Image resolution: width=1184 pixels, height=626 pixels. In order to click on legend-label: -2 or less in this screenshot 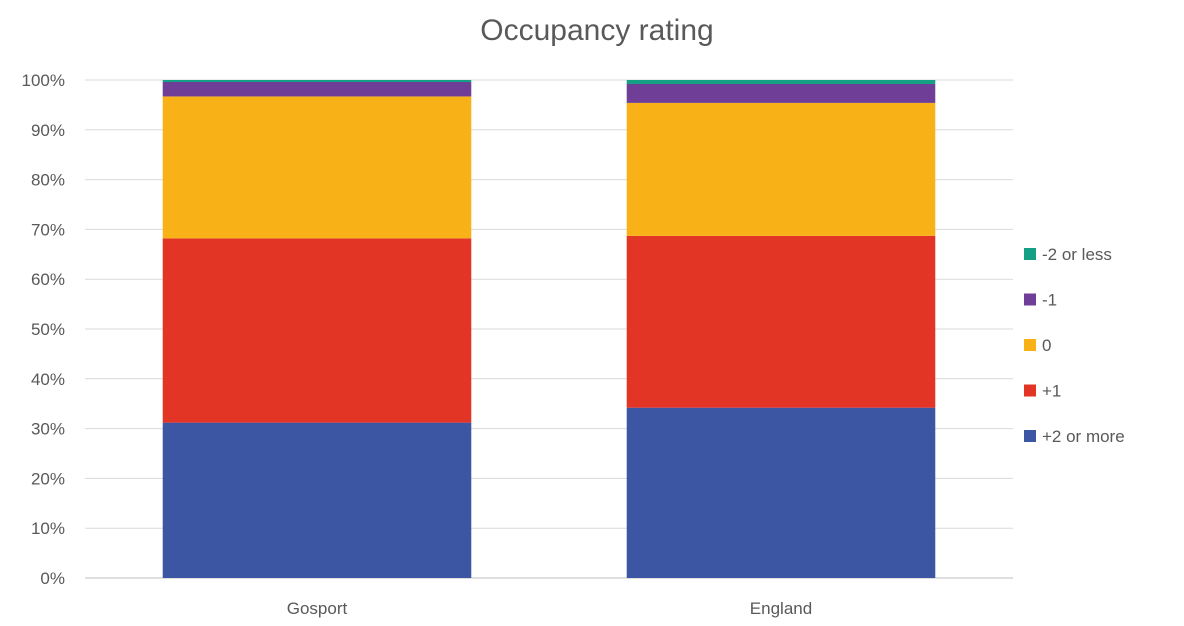, I will do `click(1077, 254)`.